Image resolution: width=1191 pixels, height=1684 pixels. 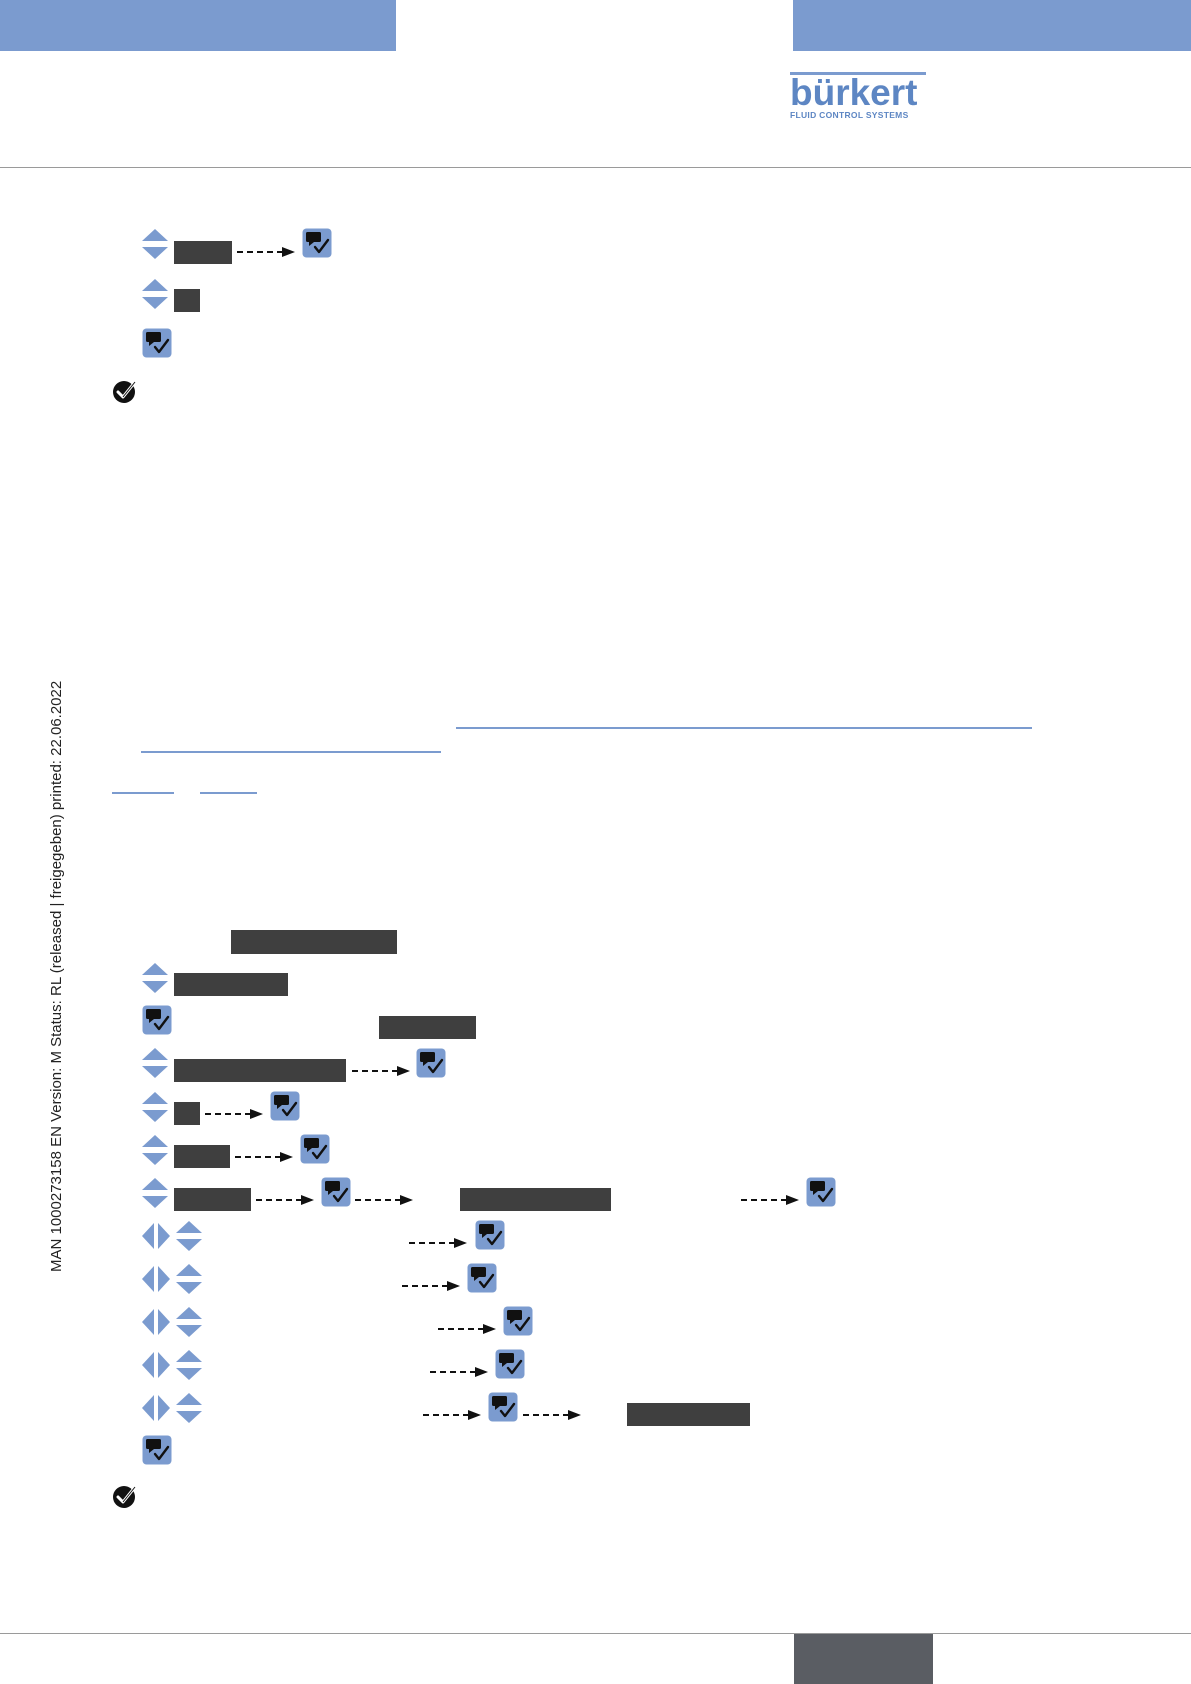 I want to click on header-rule, so click(x=595, y=167).